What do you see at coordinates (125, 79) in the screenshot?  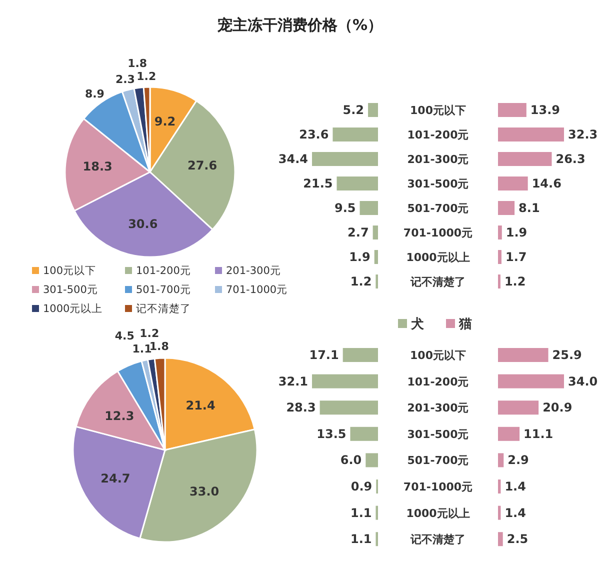 I see `data-label: 2.3` at bounding box center [125, 79].